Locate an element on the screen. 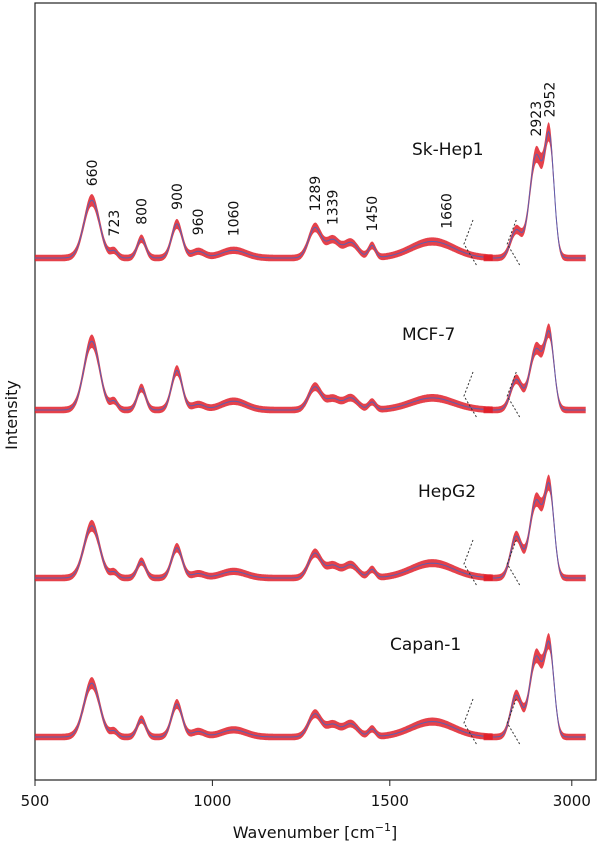 The width and height of the screenshot is (608, 847). x-axis-title: Wavenumber [cm−1] is located at coordinates (315, 831).